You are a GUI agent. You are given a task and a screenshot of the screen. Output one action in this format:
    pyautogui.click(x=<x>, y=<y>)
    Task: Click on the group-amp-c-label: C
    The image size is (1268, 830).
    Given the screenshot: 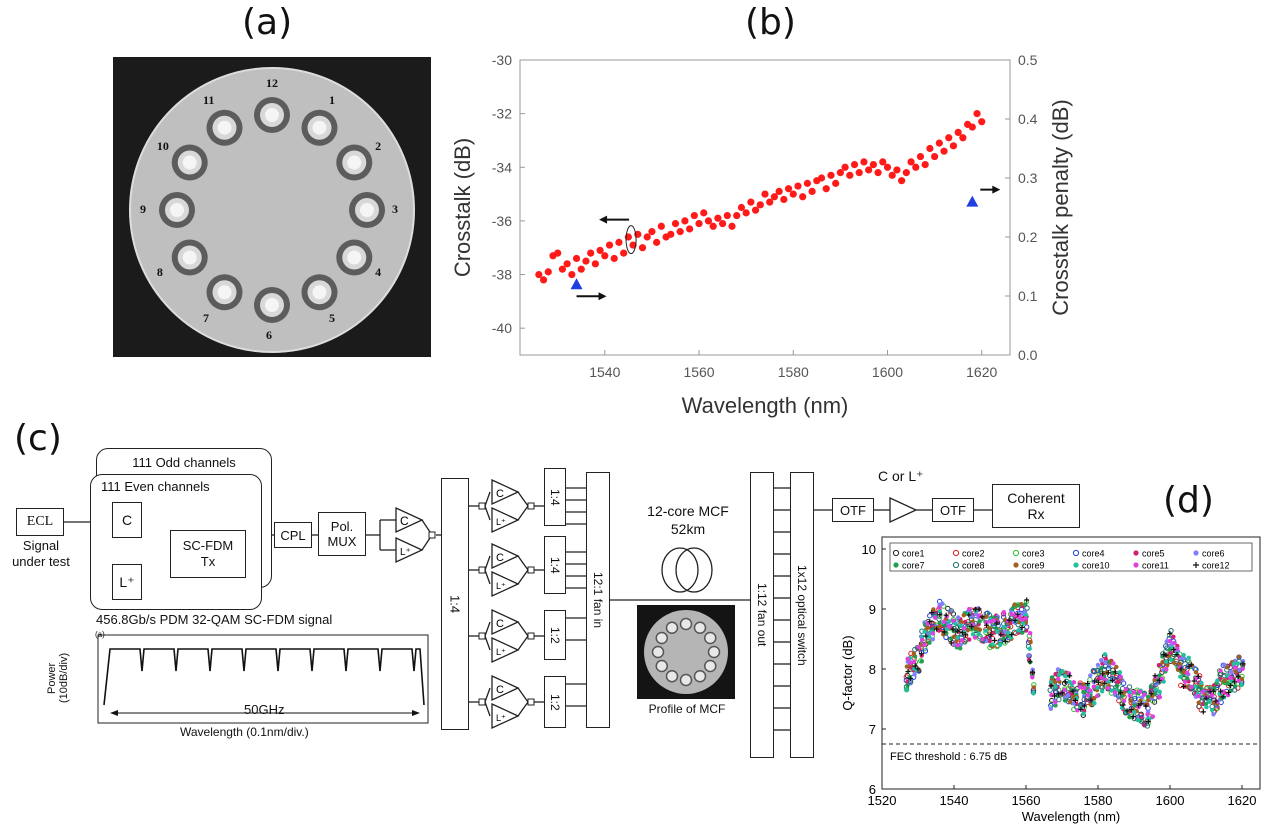 What is the action you would take?
    pyautogui.click(x=500, y=690)
    